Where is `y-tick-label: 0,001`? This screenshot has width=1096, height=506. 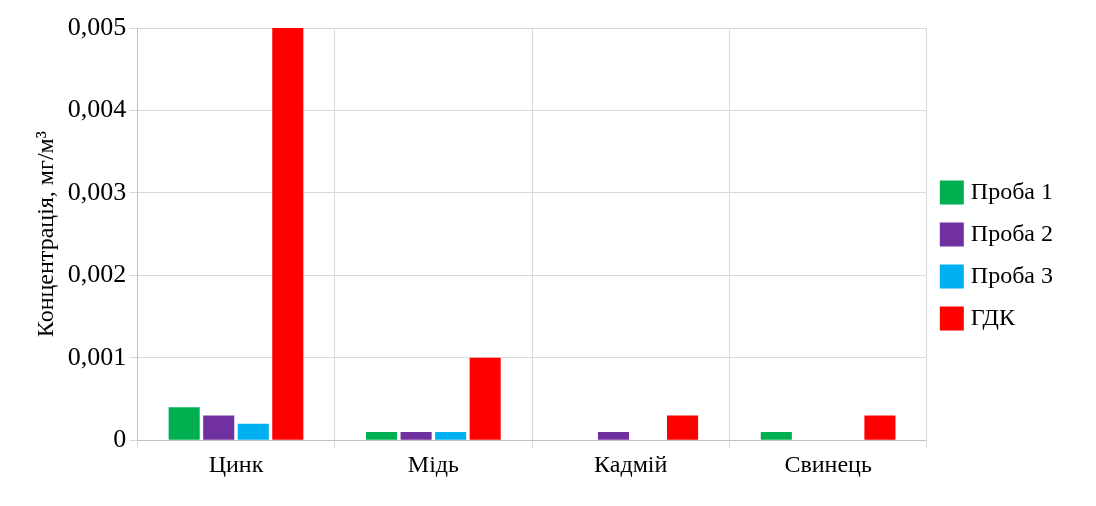 y-tick-label: 0,001 is located at coordinates (97, 356).